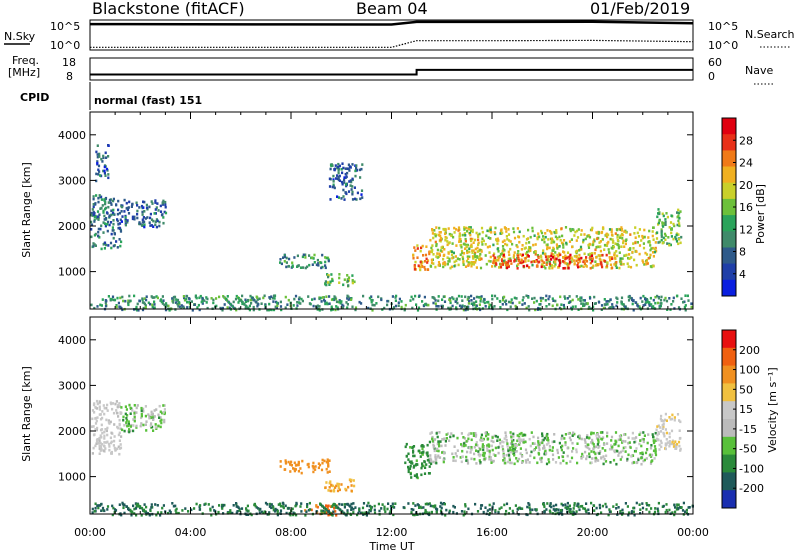 The image size is (800, 558). Describe the element at coordinates (751, 488) in the screenshot. I see `velocity-colorbar-tick-label: -200` at that location.